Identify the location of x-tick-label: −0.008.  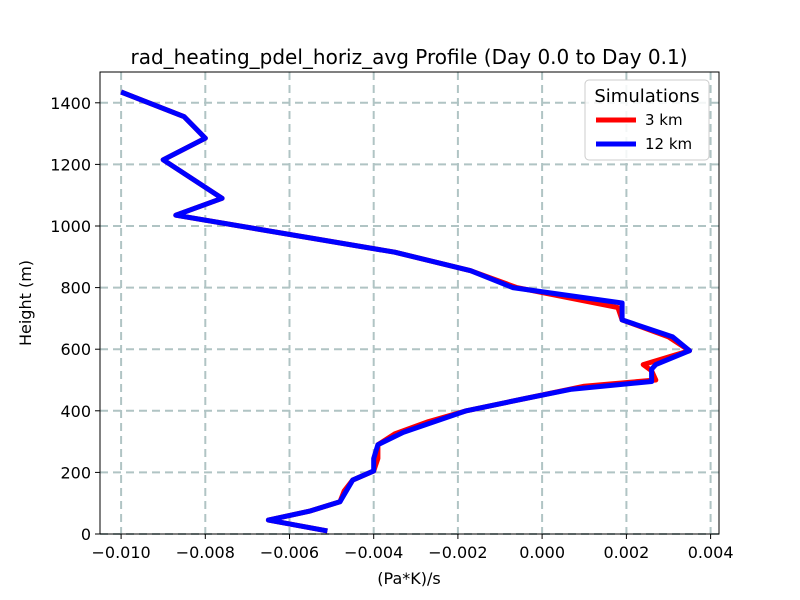
(205, 552).